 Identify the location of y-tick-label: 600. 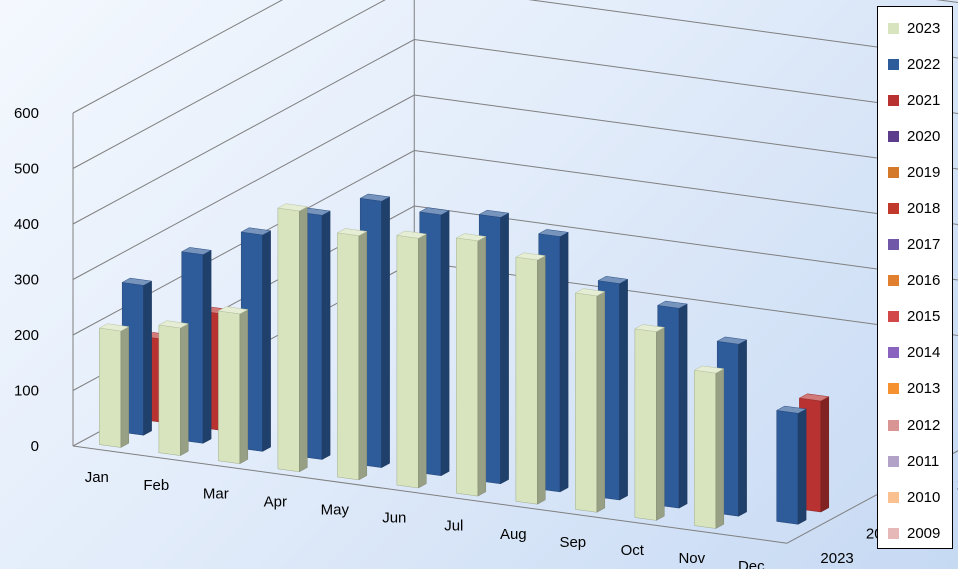
(26, 113).